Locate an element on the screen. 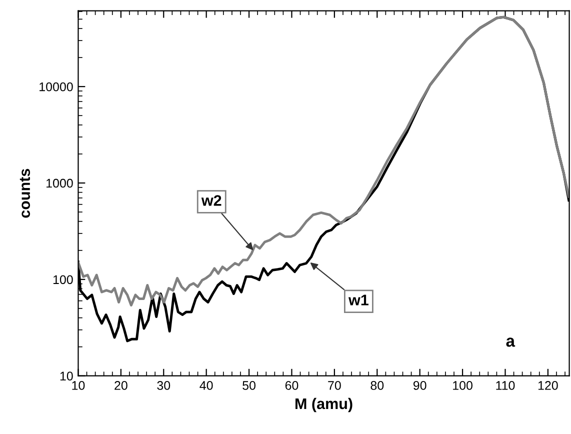  x-tick-label: 100 is located at coordinates (462, 385).